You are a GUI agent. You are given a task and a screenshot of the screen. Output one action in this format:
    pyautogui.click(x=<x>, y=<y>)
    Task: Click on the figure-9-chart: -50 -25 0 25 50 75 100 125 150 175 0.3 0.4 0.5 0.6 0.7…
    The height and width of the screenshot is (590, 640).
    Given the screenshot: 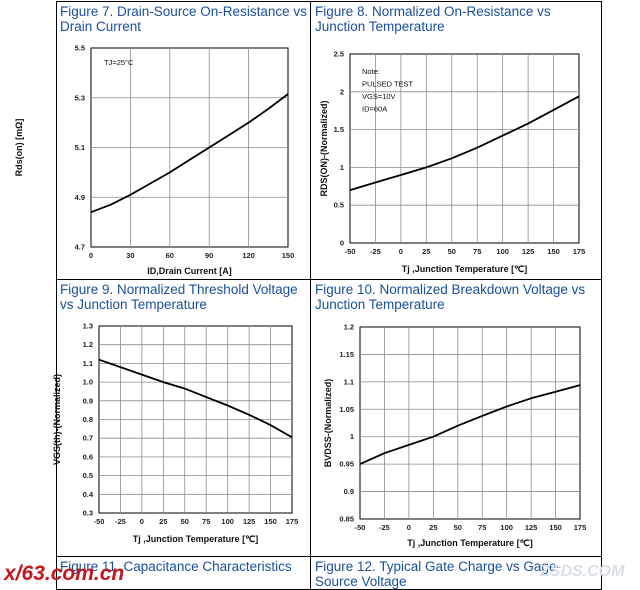 What is the action you would take?
    pyautogui.click(x=175, y=433)
    